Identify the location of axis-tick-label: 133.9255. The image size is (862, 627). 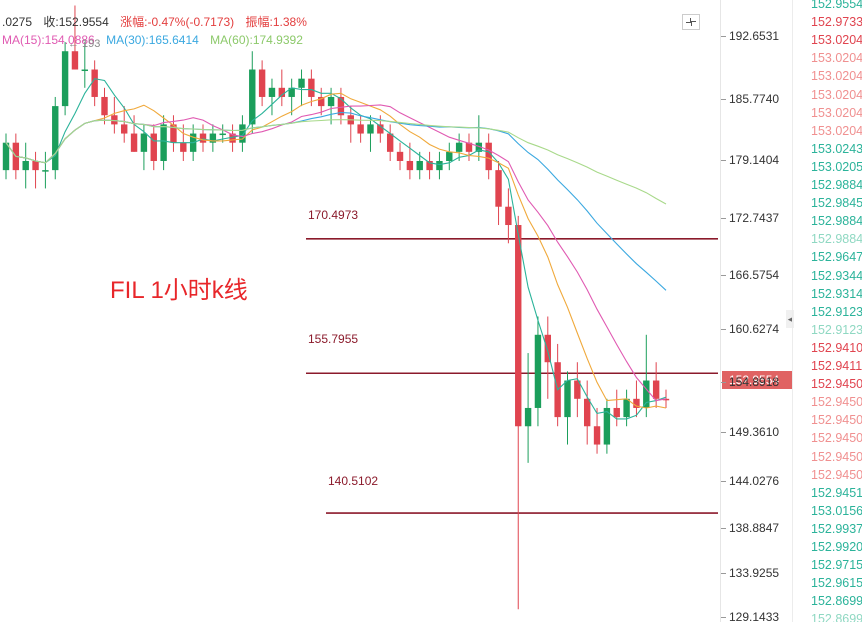
(754, 573).